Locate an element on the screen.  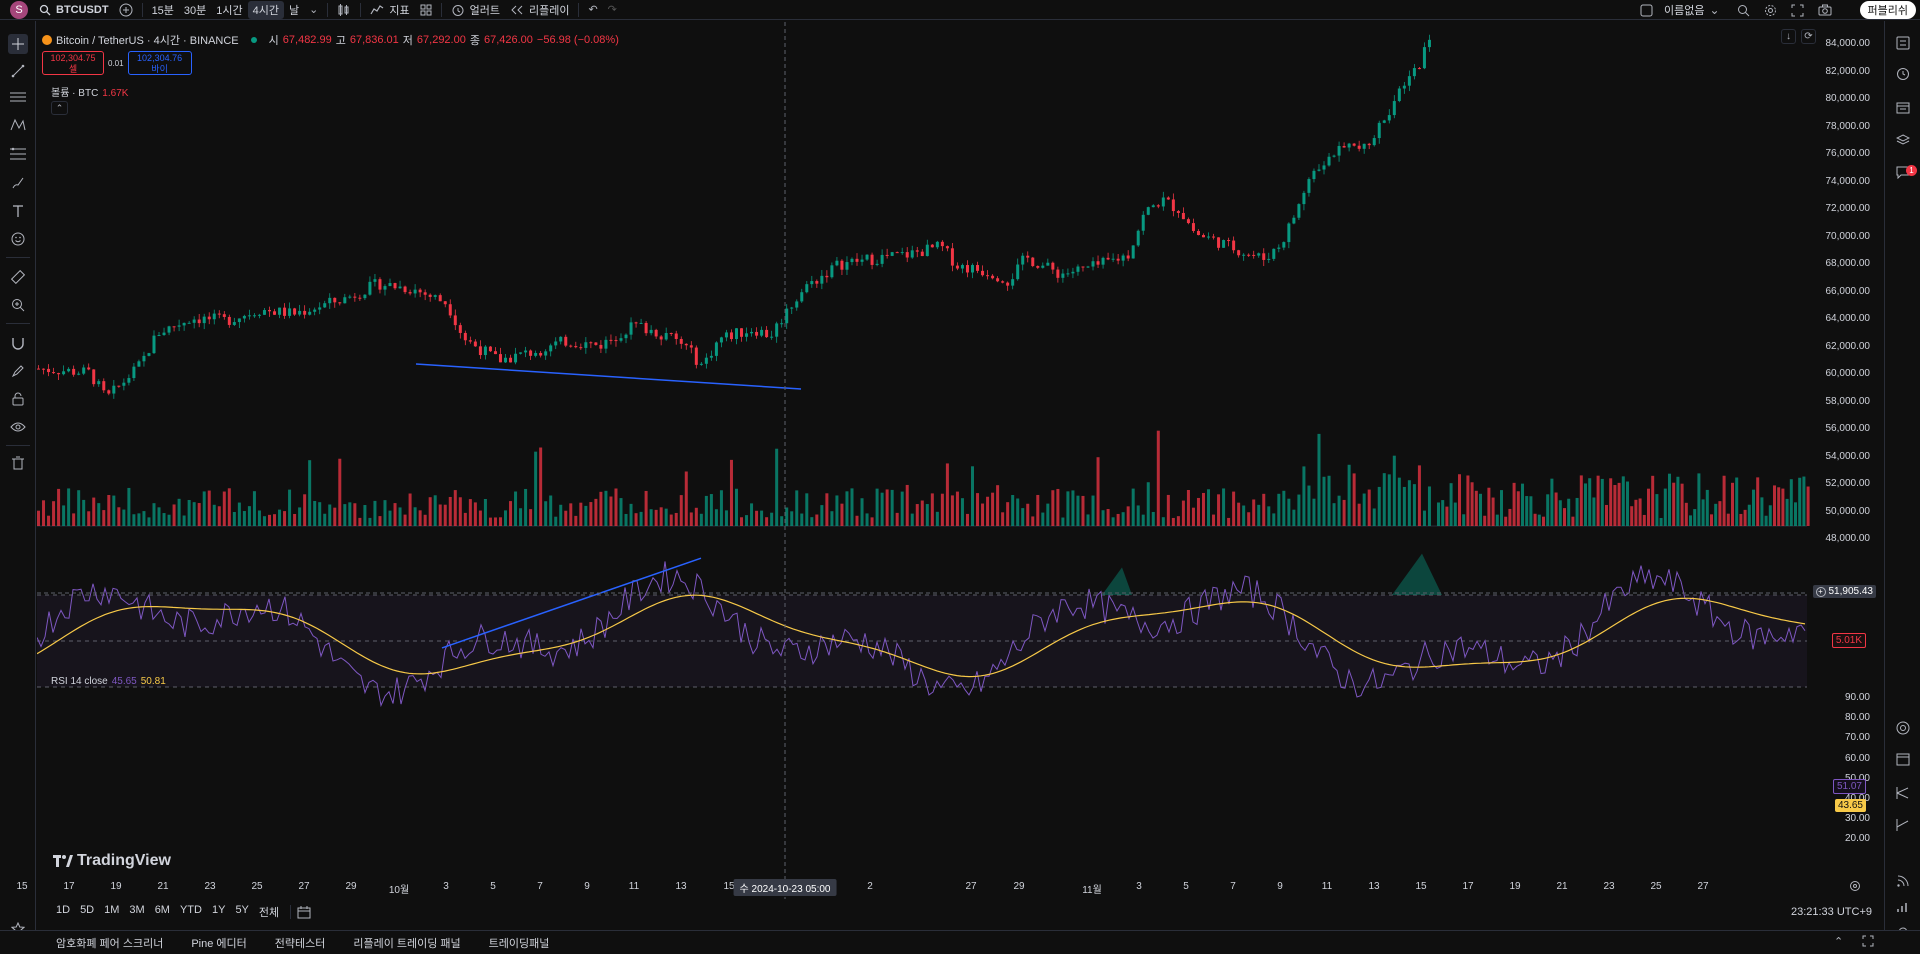
interval-15m: 15분 is located at coordinates (162, 10).